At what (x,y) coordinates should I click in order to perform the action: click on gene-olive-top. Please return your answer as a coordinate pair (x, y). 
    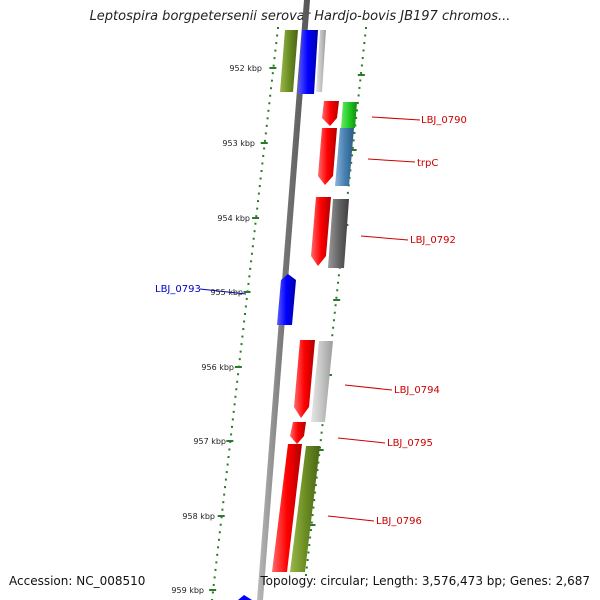
    Looking at the image, I should click on (289, 61).